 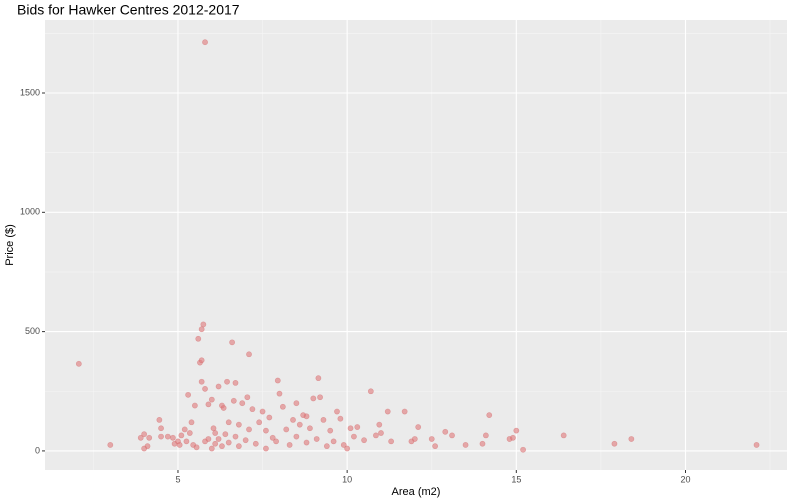 What do you see at coordinates (347, 479) in the screenshot?
I see `x-tick-label: 10` at bounding box center [347, 479].